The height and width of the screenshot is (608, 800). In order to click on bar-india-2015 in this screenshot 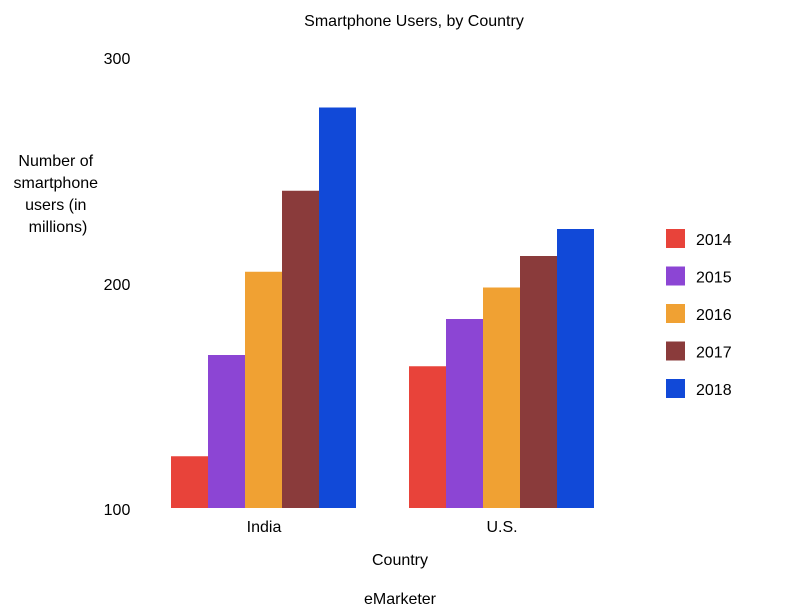, I will do `click(226, 431)`.